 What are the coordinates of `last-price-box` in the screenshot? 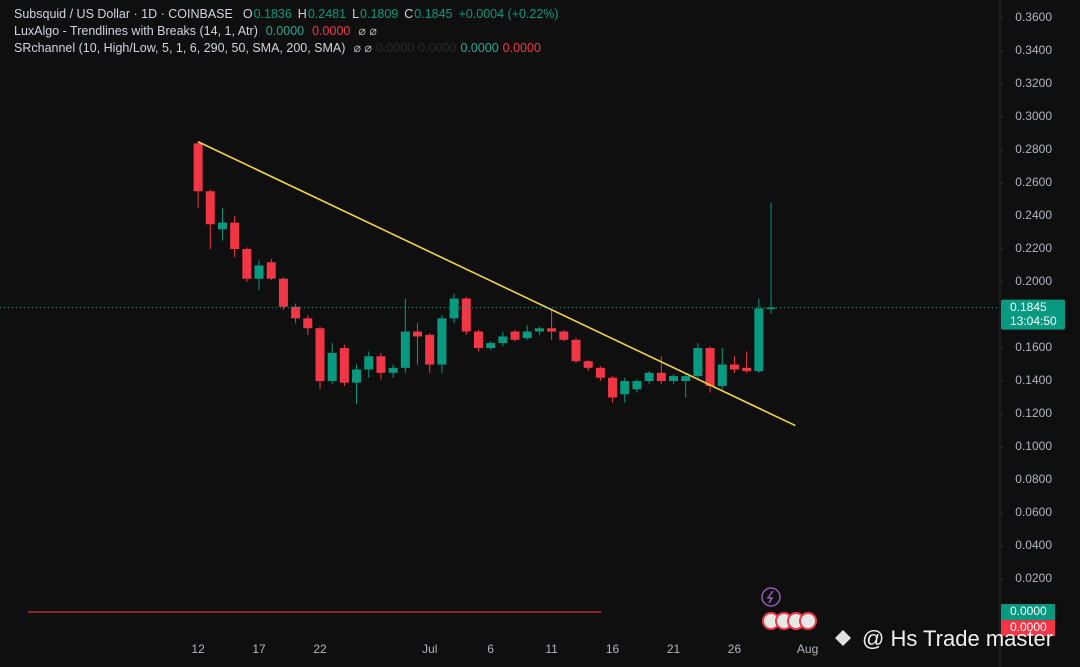 It's located at (1033, 314).